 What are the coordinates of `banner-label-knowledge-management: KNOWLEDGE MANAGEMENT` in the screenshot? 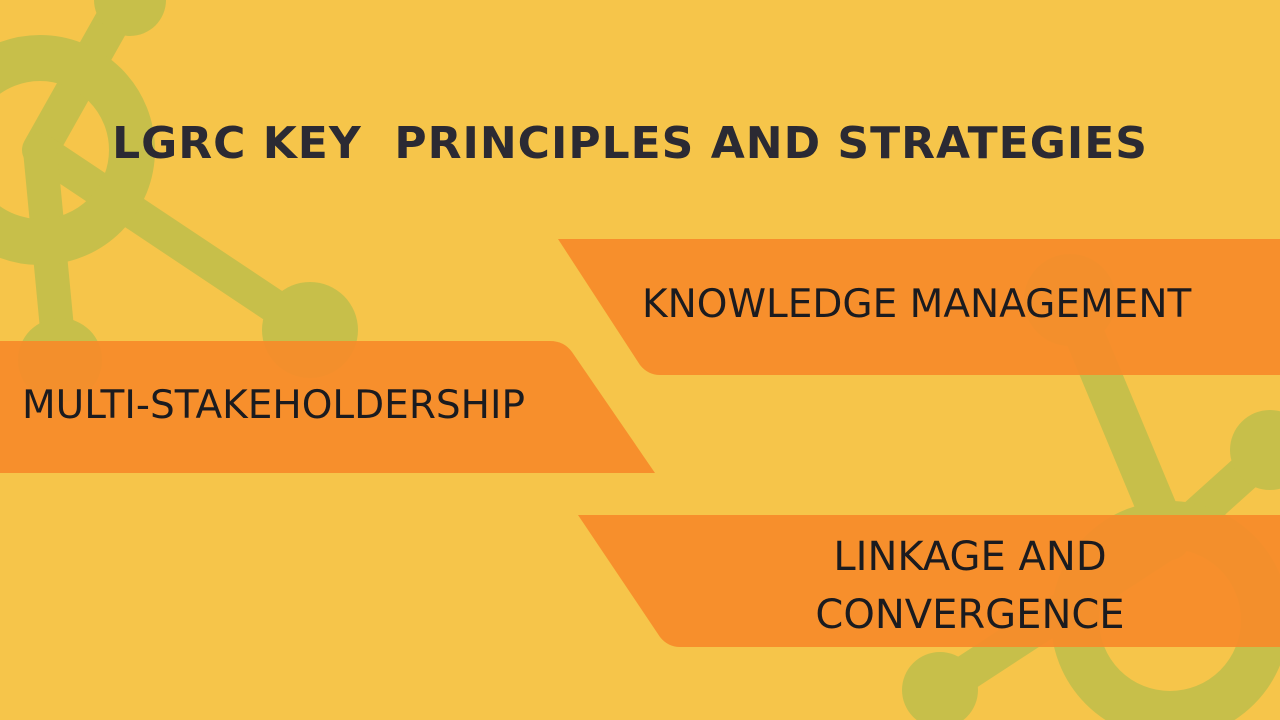 It's located at (917, 304).